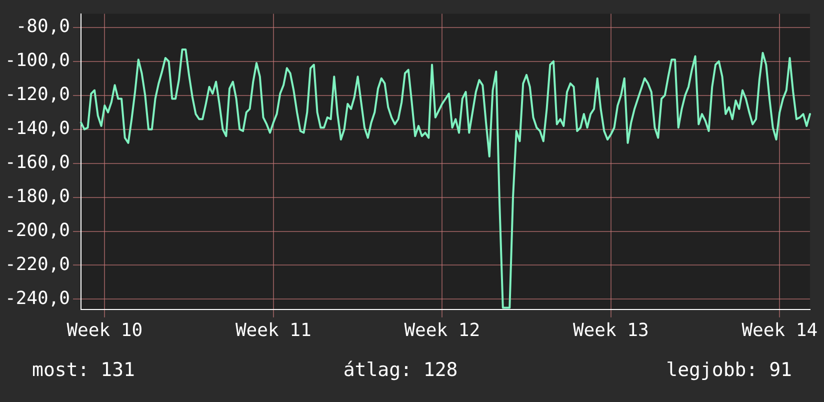 This screenshot has width=824, height=402. I want to click on x-tick-label: Week 14, so click(780, 330).